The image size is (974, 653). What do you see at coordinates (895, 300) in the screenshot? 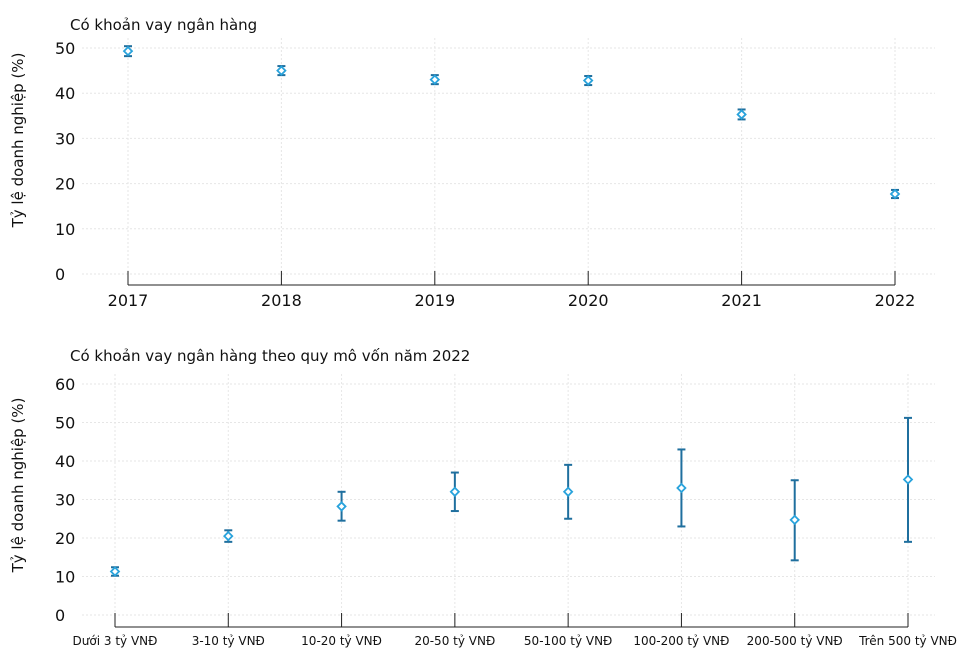
I see `x-tick-label: 2022` at bounding box center [895, 300].